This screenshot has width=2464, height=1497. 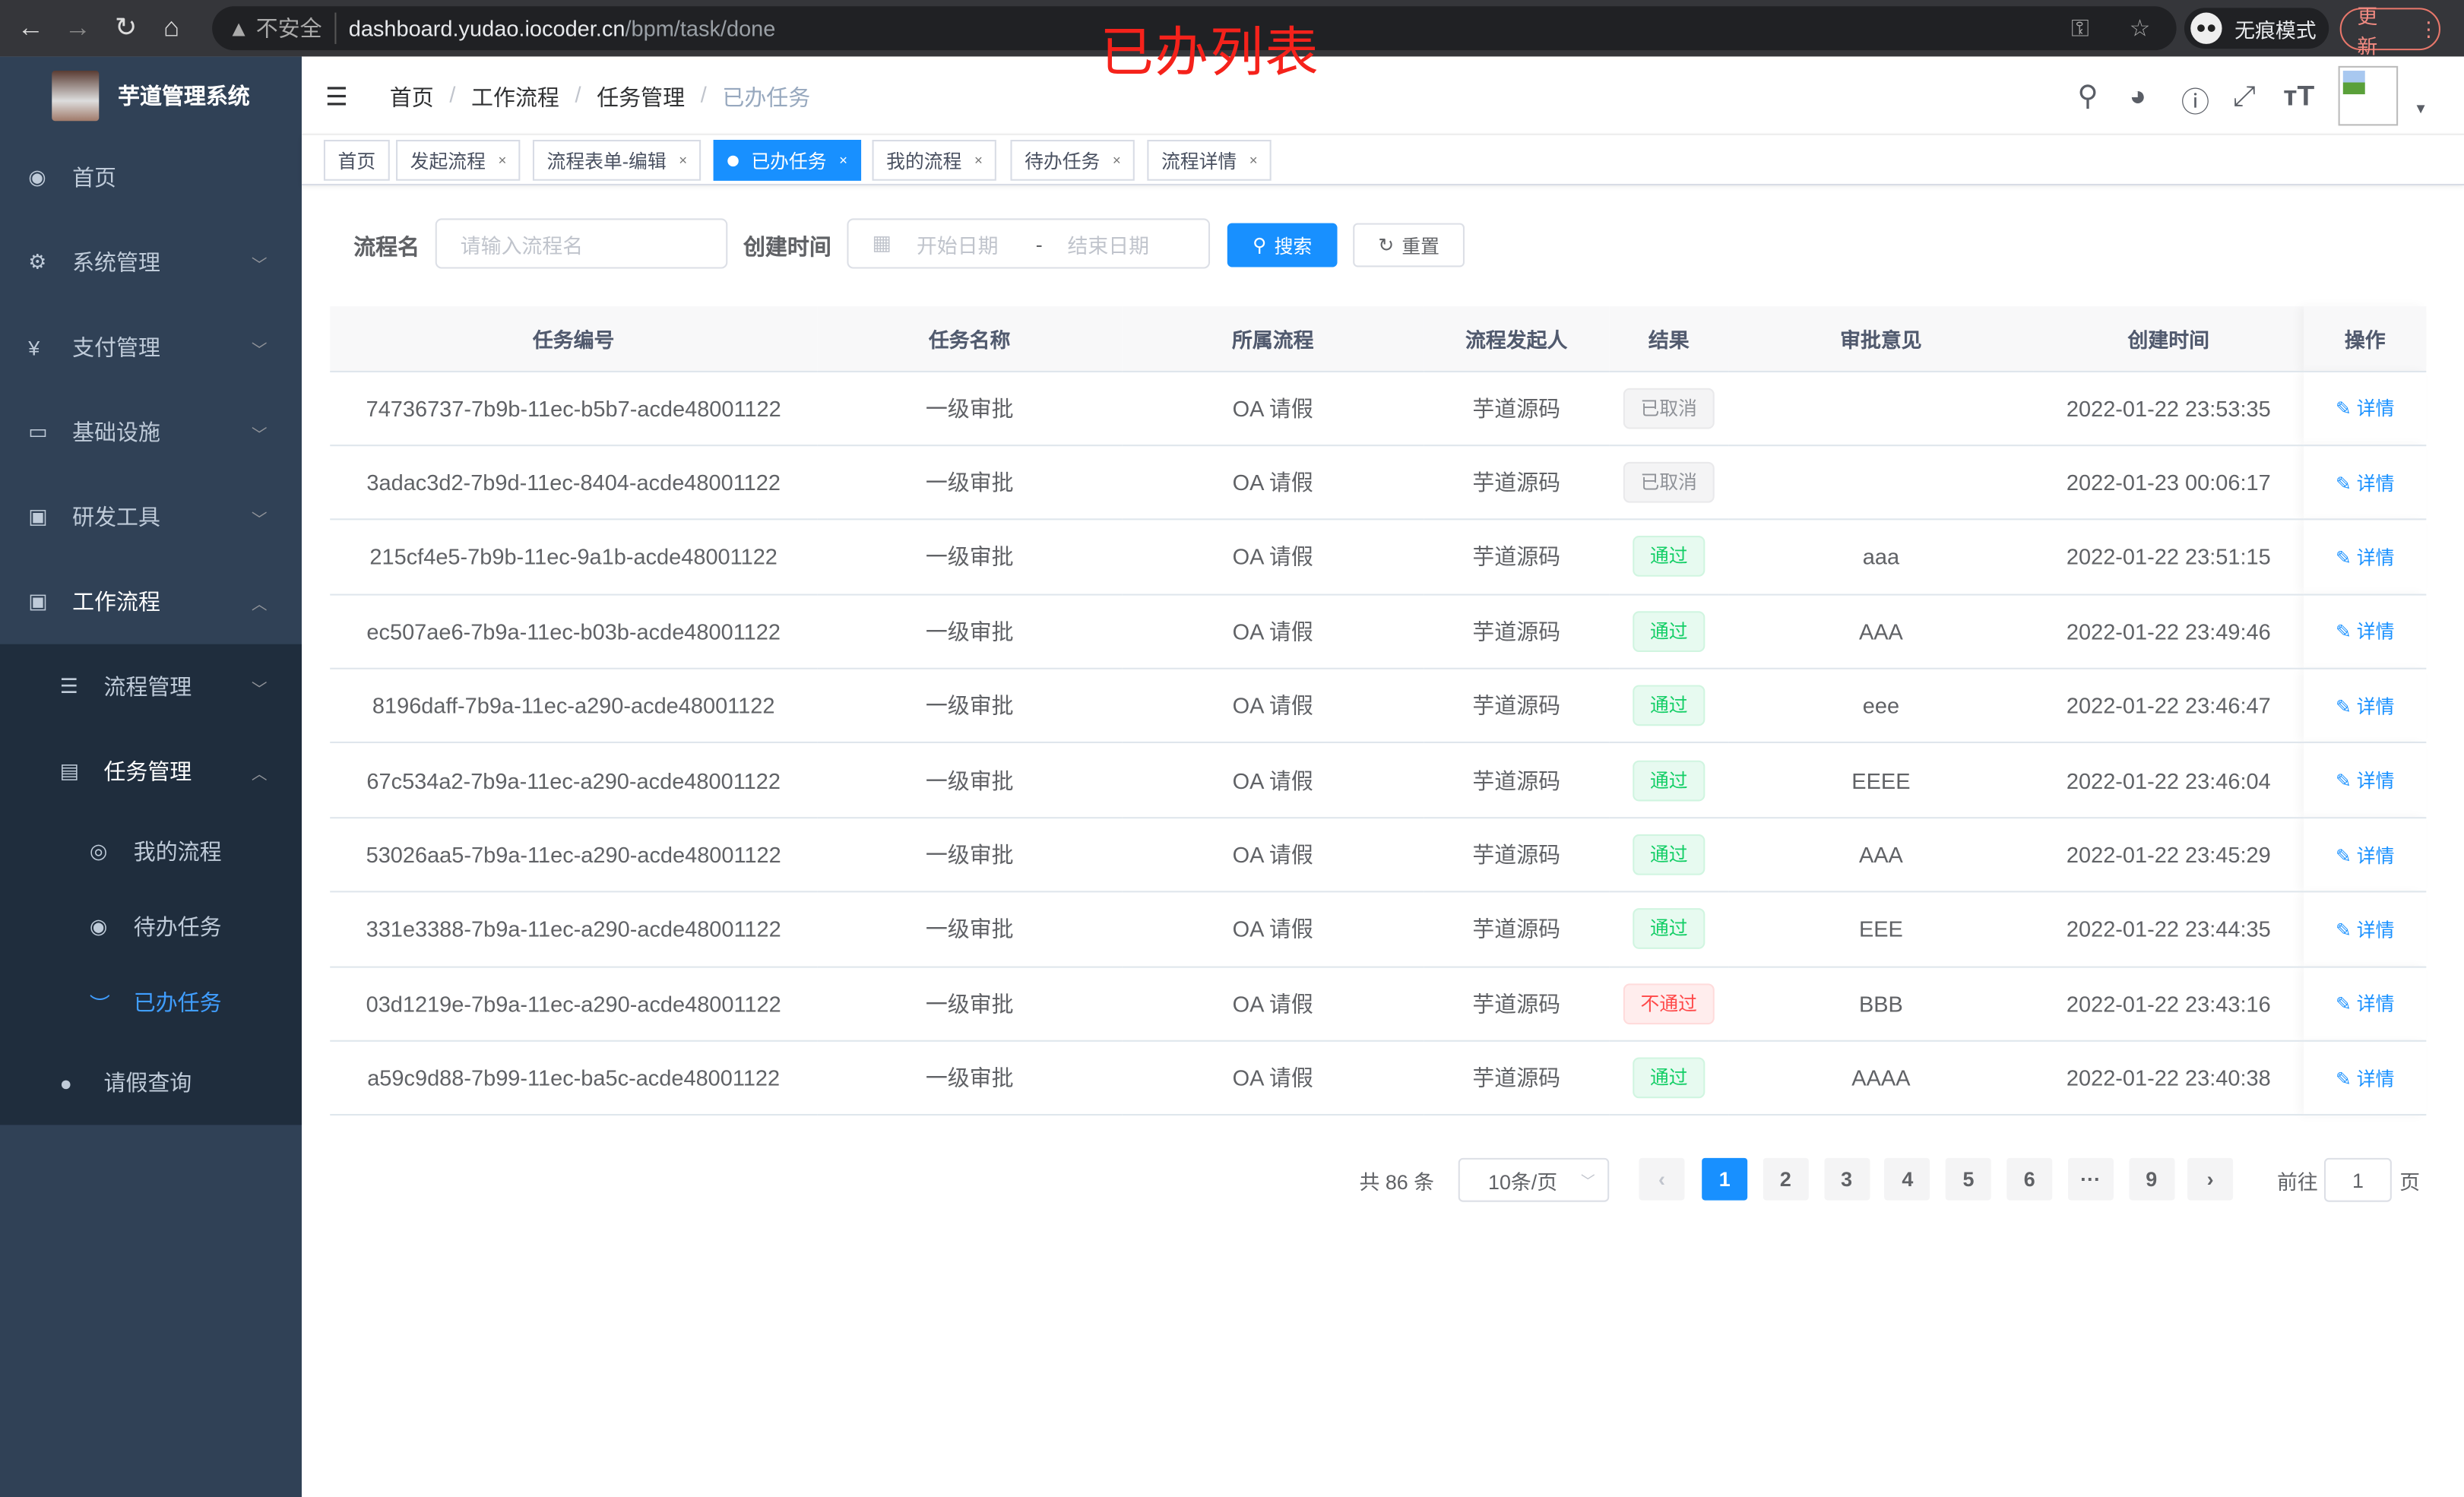 I want to click on logo: 芋道管理系统, so click(x=151, y=95).